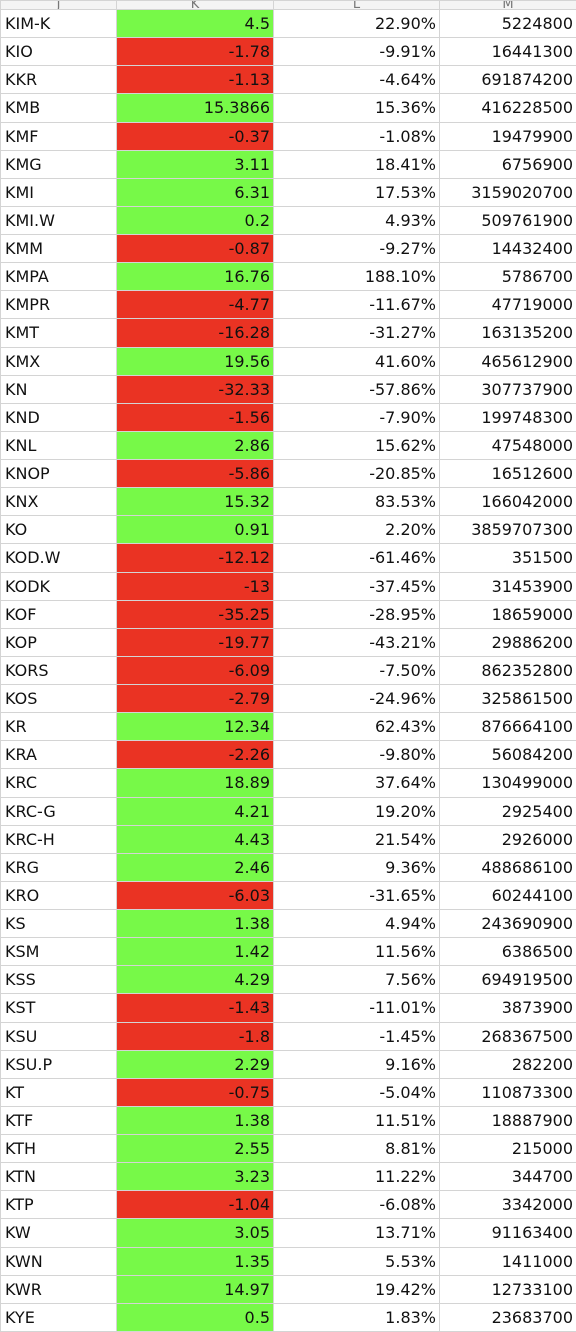 The height and width of the screenshot is (1332, 576). Describe the element at coordinates (356, 220) in the screenshot. I see `percent-change-cell: 4.93%` at that location.